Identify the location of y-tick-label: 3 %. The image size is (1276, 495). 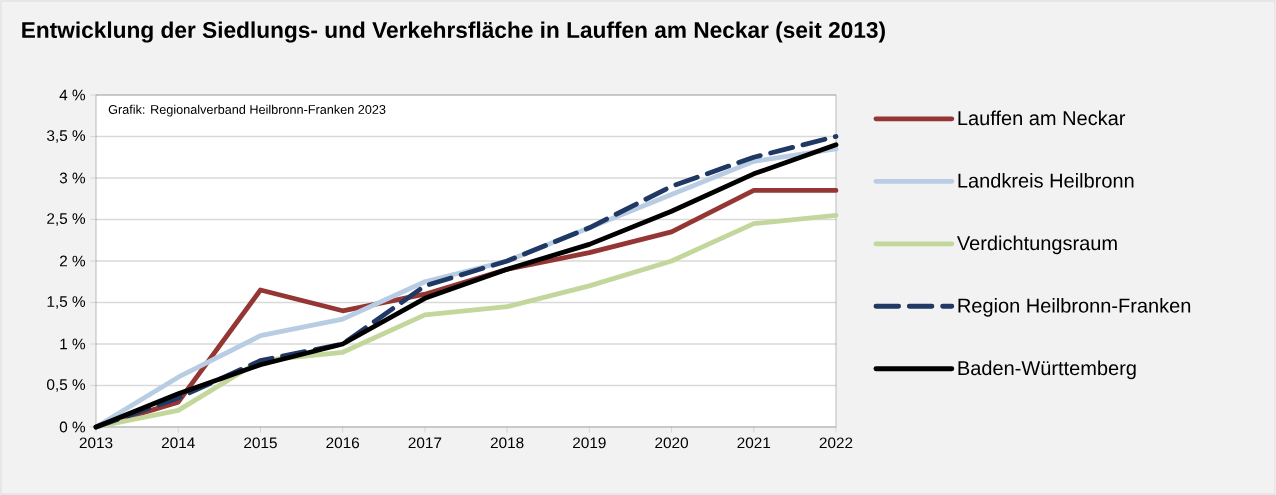
(72, 178).